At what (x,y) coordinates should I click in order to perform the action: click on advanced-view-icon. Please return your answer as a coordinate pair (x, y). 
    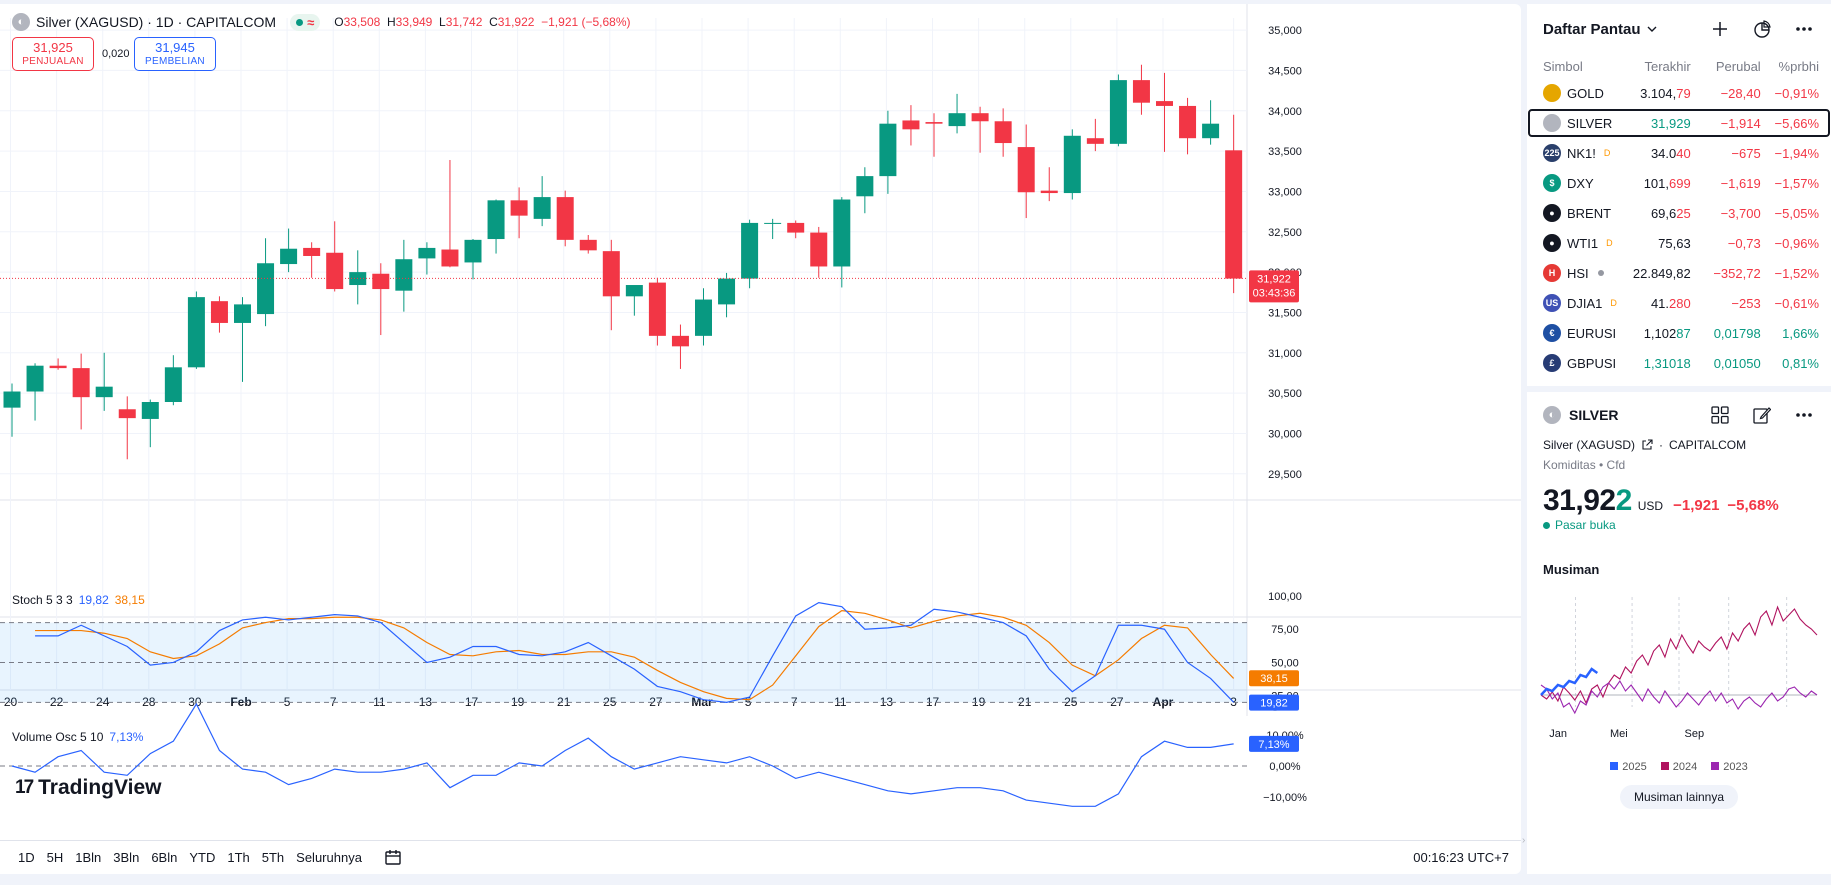
    Looking at the image, I should click on (1762, 29).